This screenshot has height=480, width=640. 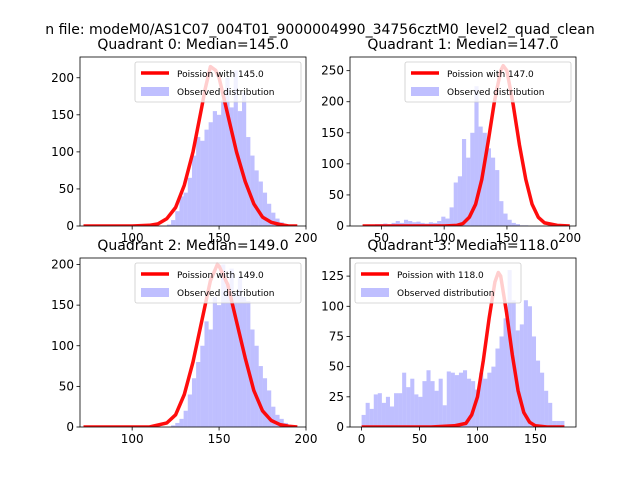 I want to click on x-tick-label: 50, so click(x=419, y=439).